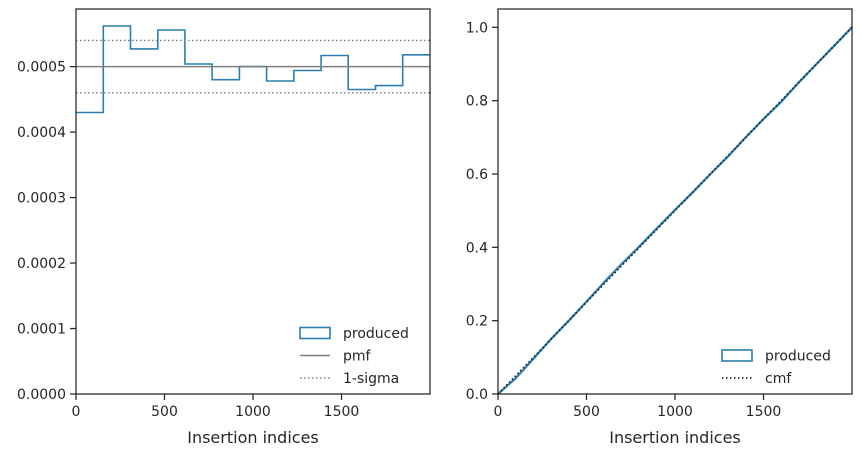 The width and height of the screenshot is (861, 456). I want to click on y-tick-label: 0.2, so click(477, 322).